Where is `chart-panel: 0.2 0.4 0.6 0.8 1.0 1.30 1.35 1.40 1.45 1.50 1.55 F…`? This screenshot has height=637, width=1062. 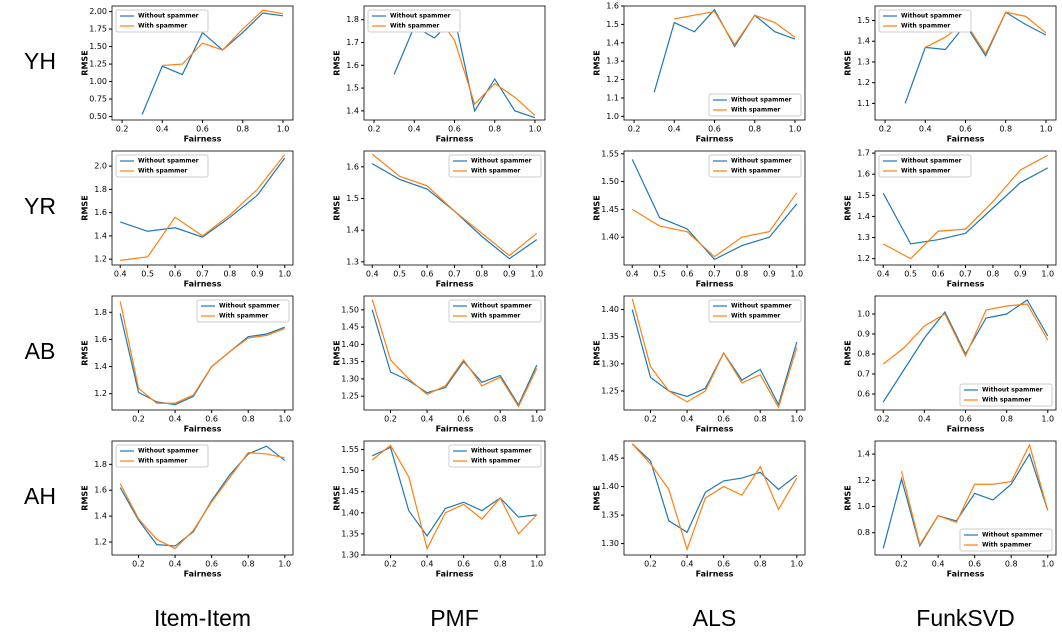 chart-panel: 0.2 0.4 0.6 0.8 1.0 1.30 1.35 1.40 1.45 1.50 1.55 F… is located at coordinates (439, 509).